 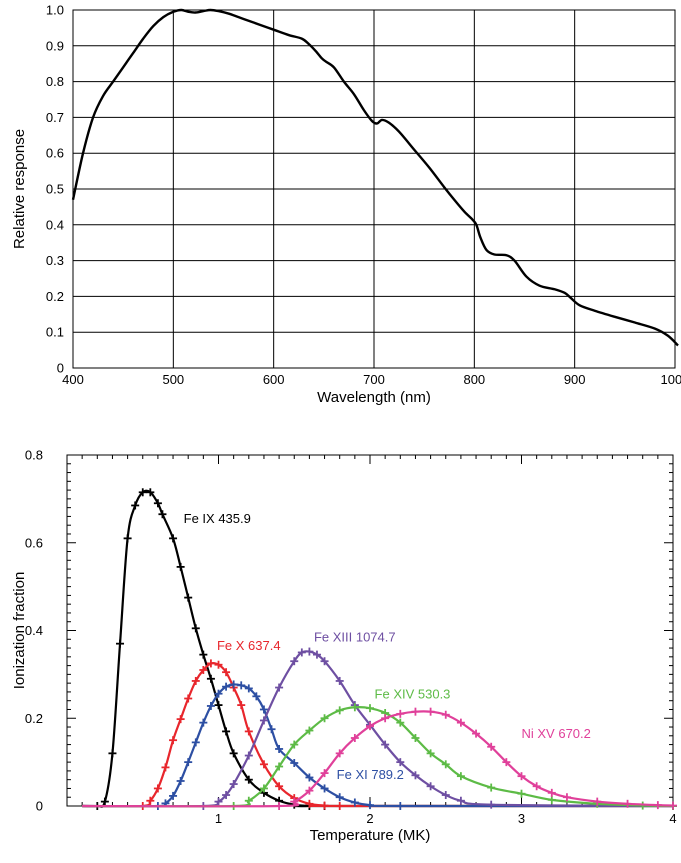 I want to click on response-y-axis-label: Relative response, so click(x=19, y=189).